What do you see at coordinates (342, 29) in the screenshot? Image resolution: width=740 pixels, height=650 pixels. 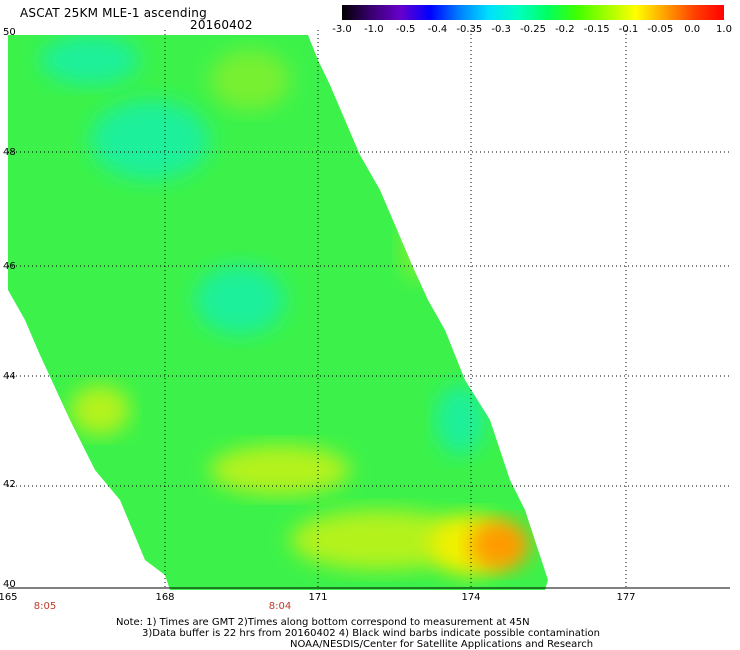 I see `colorbar-tick-label: -3.0` at bounding box center [342, 29].